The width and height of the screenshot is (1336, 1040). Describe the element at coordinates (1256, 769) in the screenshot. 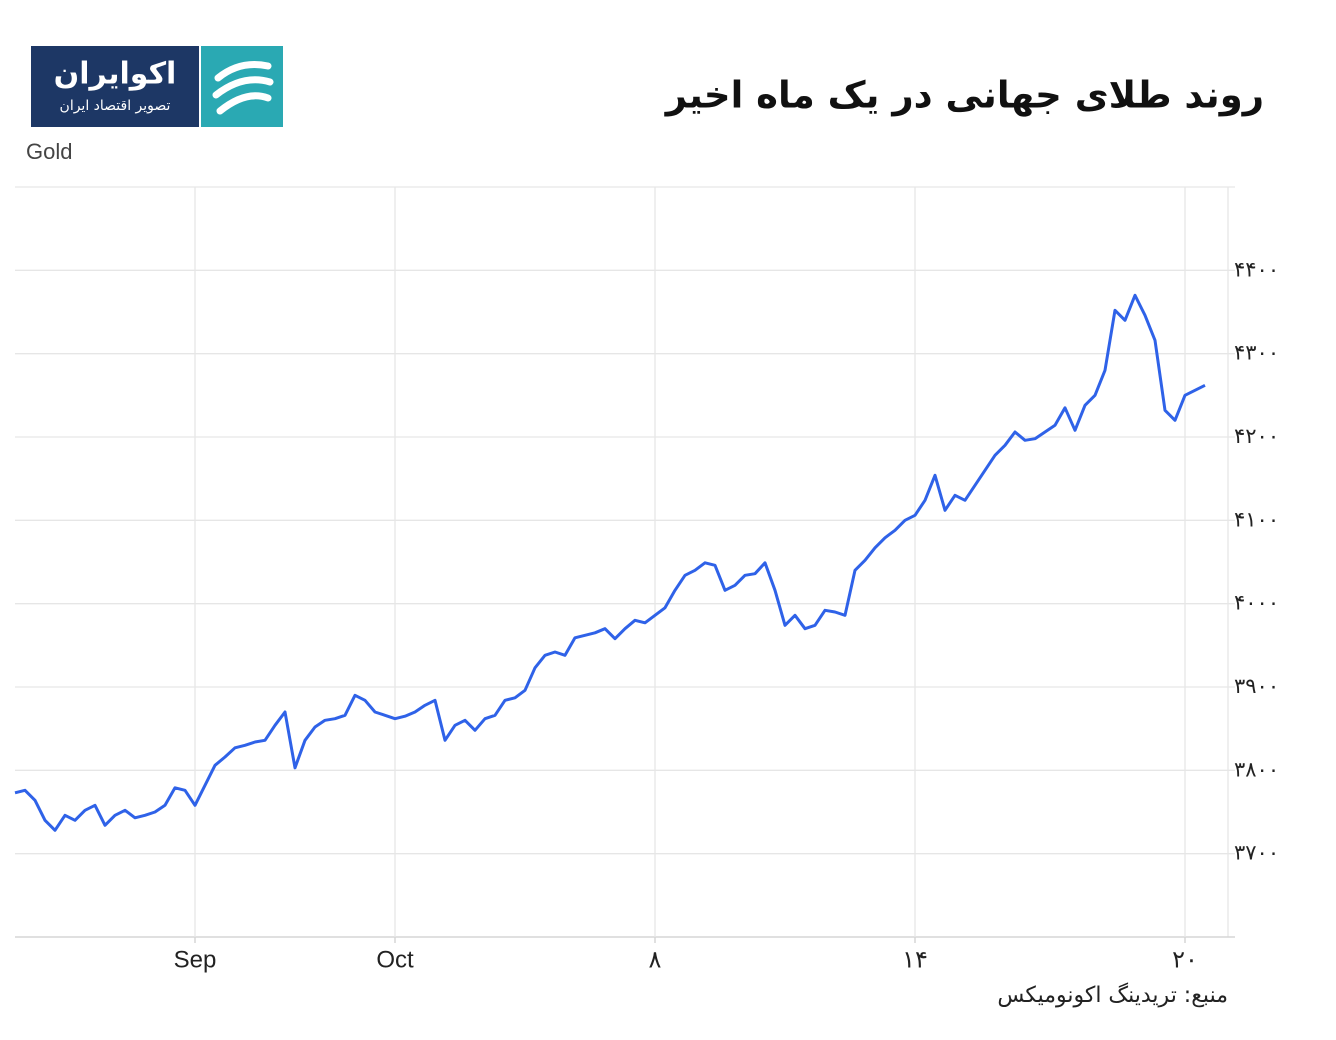

I see `y-tick-label: ۳۸۰۰` at that location.